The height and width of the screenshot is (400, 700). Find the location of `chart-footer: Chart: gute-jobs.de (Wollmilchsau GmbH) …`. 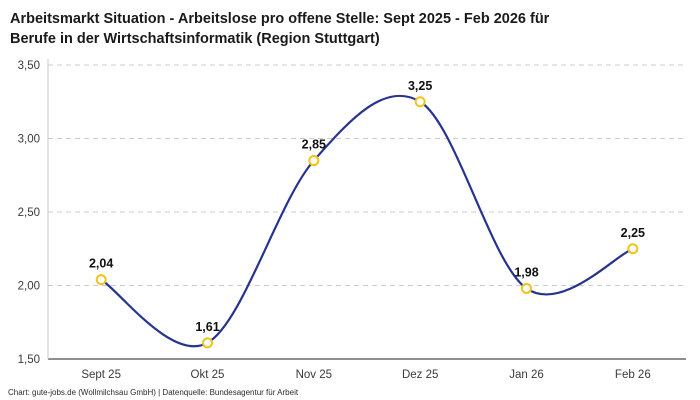

chart-footer: Chart: gute-jobs.de (Wollmilchsau GmbH) … is located at coordinates (153, 392).